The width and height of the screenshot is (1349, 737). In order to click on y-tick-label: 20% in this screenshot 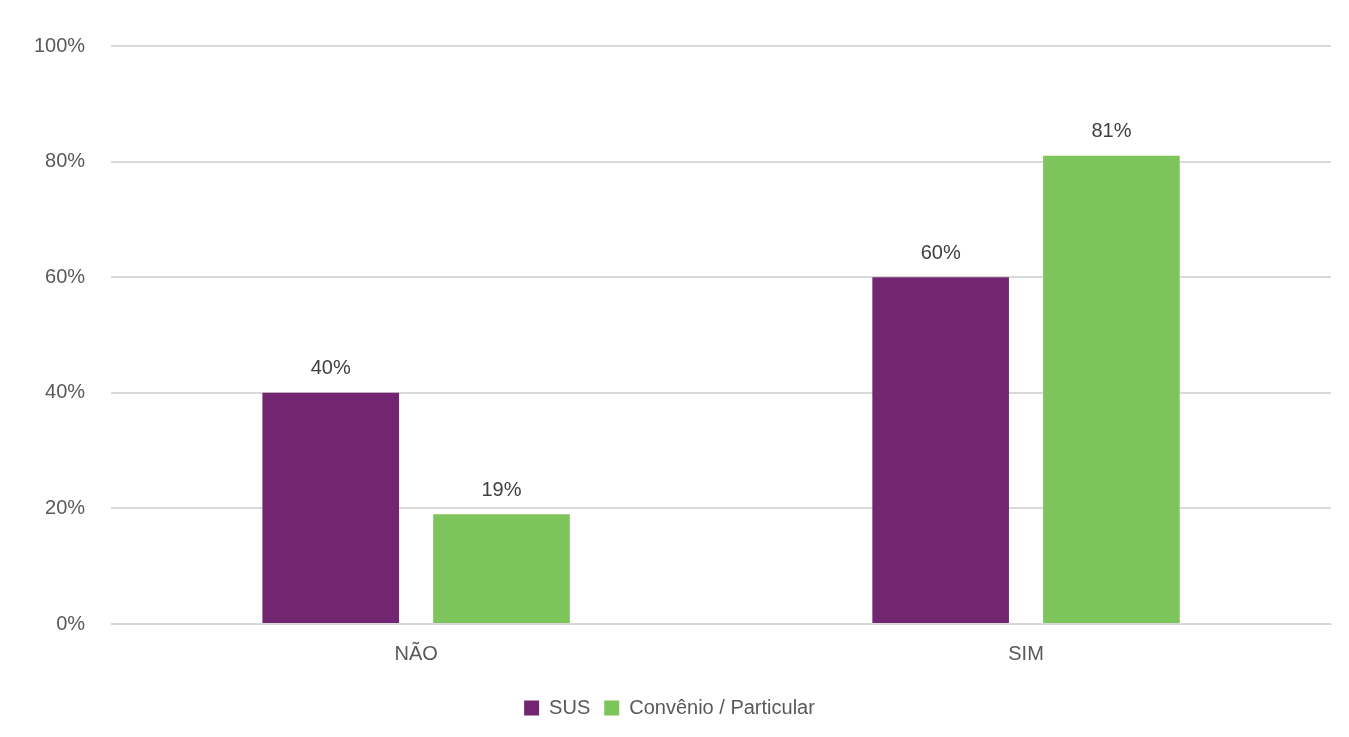, I will do `click(65, 506)`.